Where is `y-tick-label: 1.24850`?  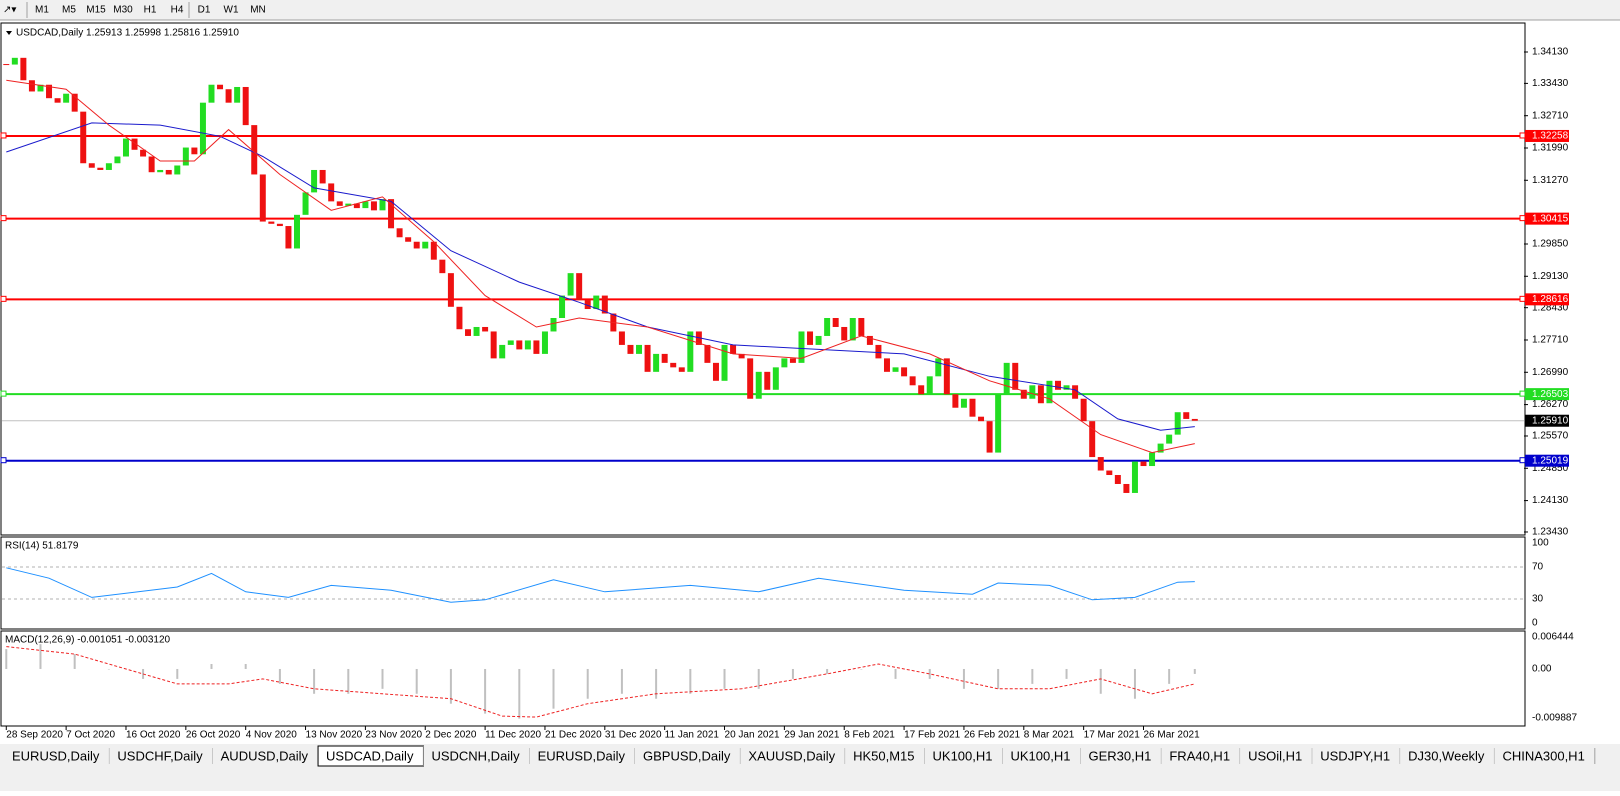 y-tick-label: 1.24850 is located at coordinates (1550, 468).